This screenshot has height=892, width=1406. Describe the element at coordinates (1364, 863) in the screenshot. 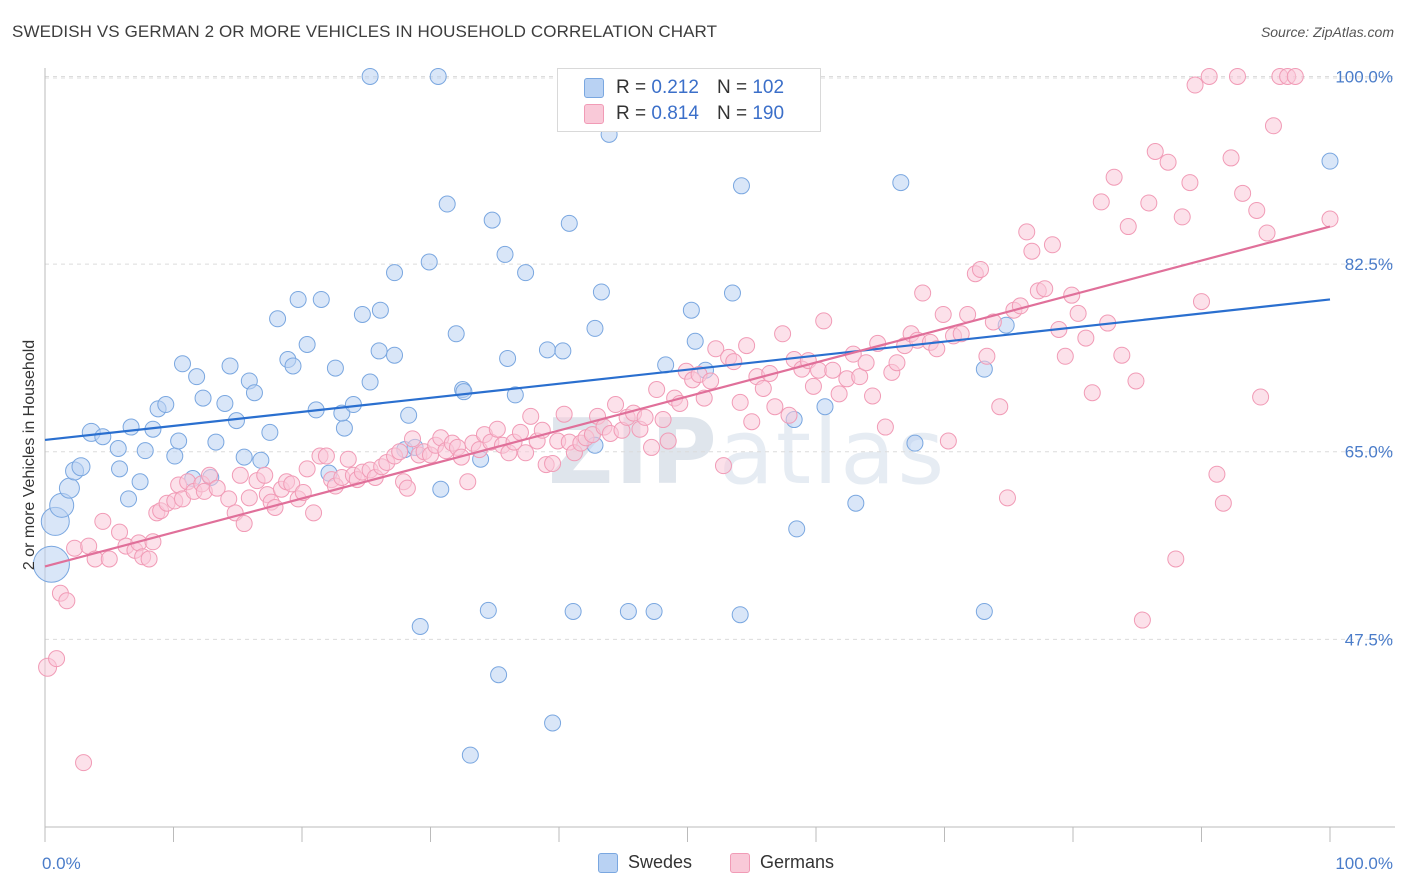

I see `x-tick-label-max: 100.0%` at that location.